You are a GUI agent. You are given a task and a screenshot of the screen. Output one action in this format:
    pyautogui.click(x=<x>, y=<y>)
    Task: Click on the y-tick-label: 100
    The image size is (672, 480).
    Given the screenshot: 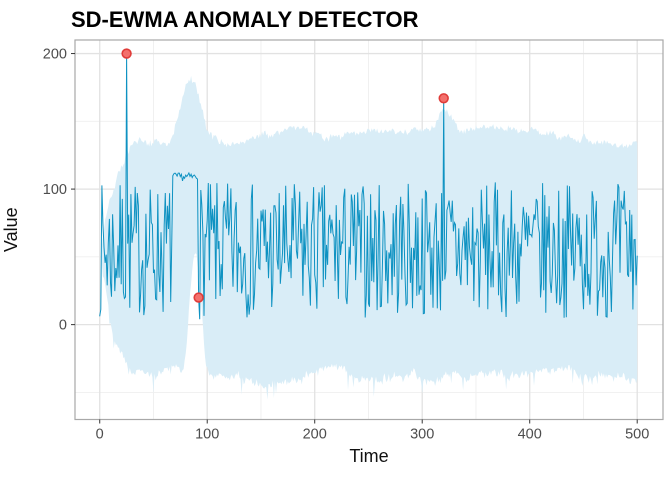 What is the action you would take?
    pyautogui.click(x=55, y=190)
    